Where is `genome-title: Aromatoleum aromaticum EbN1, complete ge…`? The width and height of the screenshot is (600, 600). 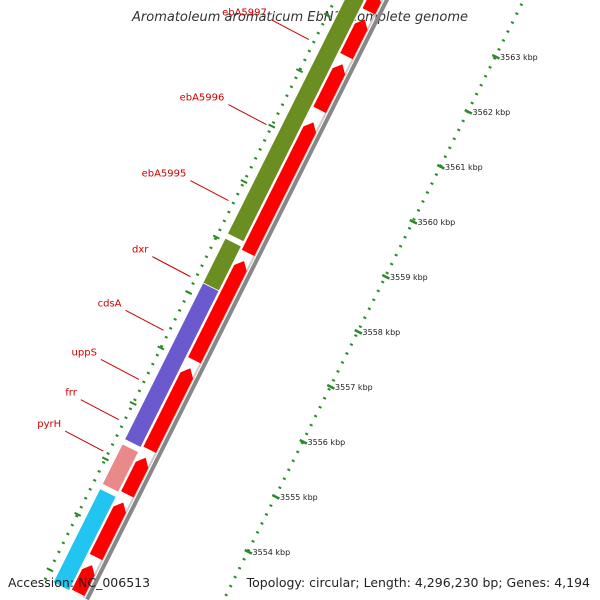
genome-title: Aromatoleum aromaticum EbN1, complete ge… is located at coordinates (300, 17).